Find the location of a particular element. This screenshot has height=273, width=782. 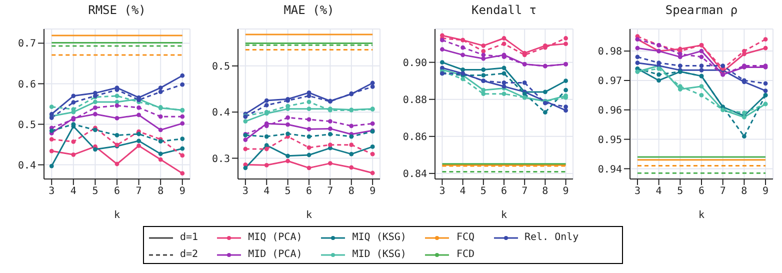

legend-label: MID (KSG) is located at coordinates (379, 254).